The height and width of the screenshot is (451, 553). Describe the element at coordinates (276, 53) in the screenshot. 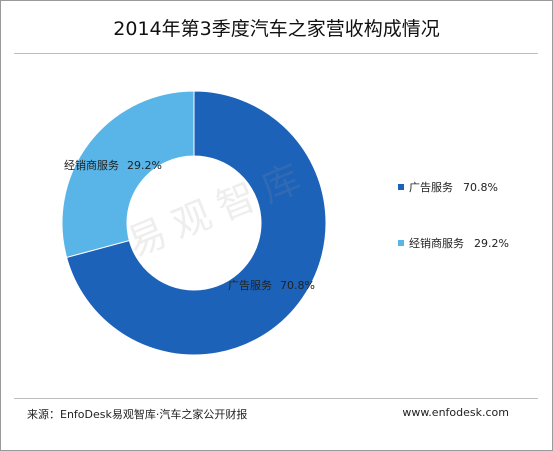

I see `title-divider` at that location.